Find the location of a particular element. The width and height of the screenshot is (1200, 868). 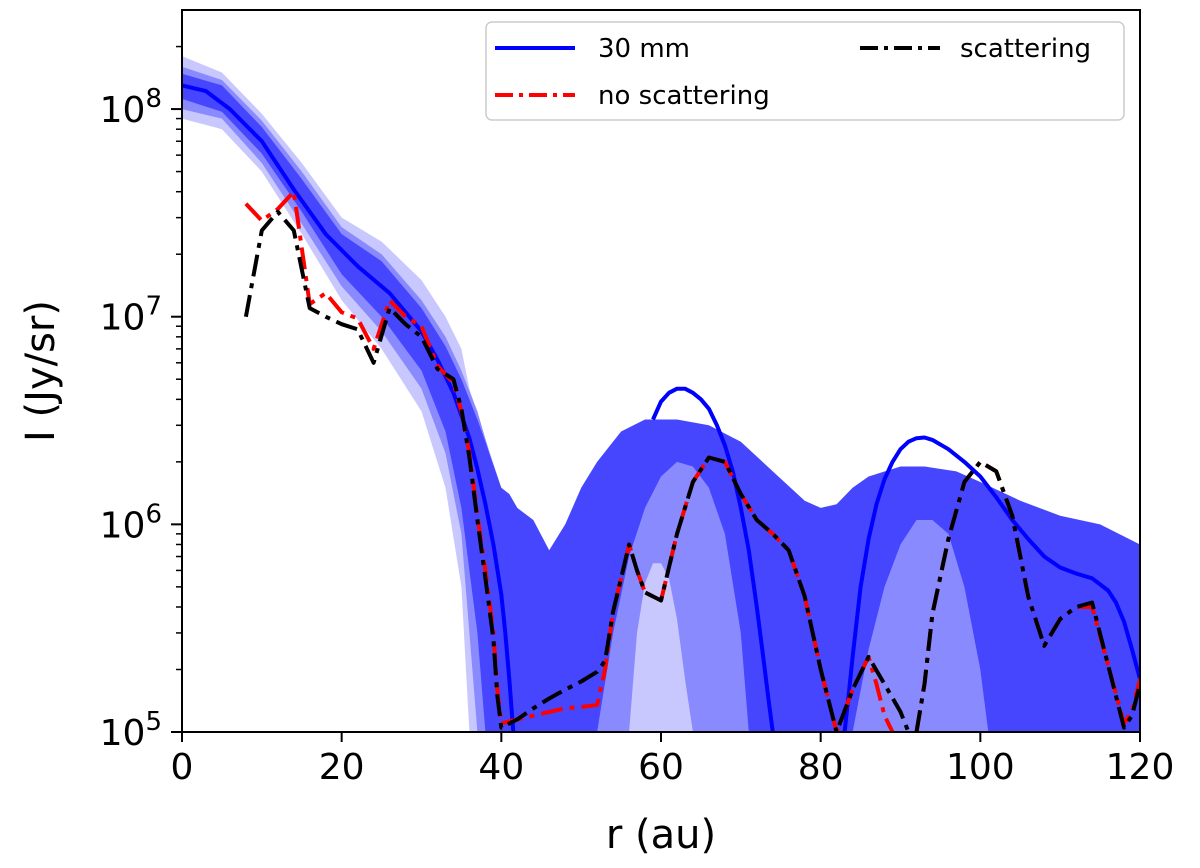

x-tick-label-40: 40 is located at coordinates (501, 767).